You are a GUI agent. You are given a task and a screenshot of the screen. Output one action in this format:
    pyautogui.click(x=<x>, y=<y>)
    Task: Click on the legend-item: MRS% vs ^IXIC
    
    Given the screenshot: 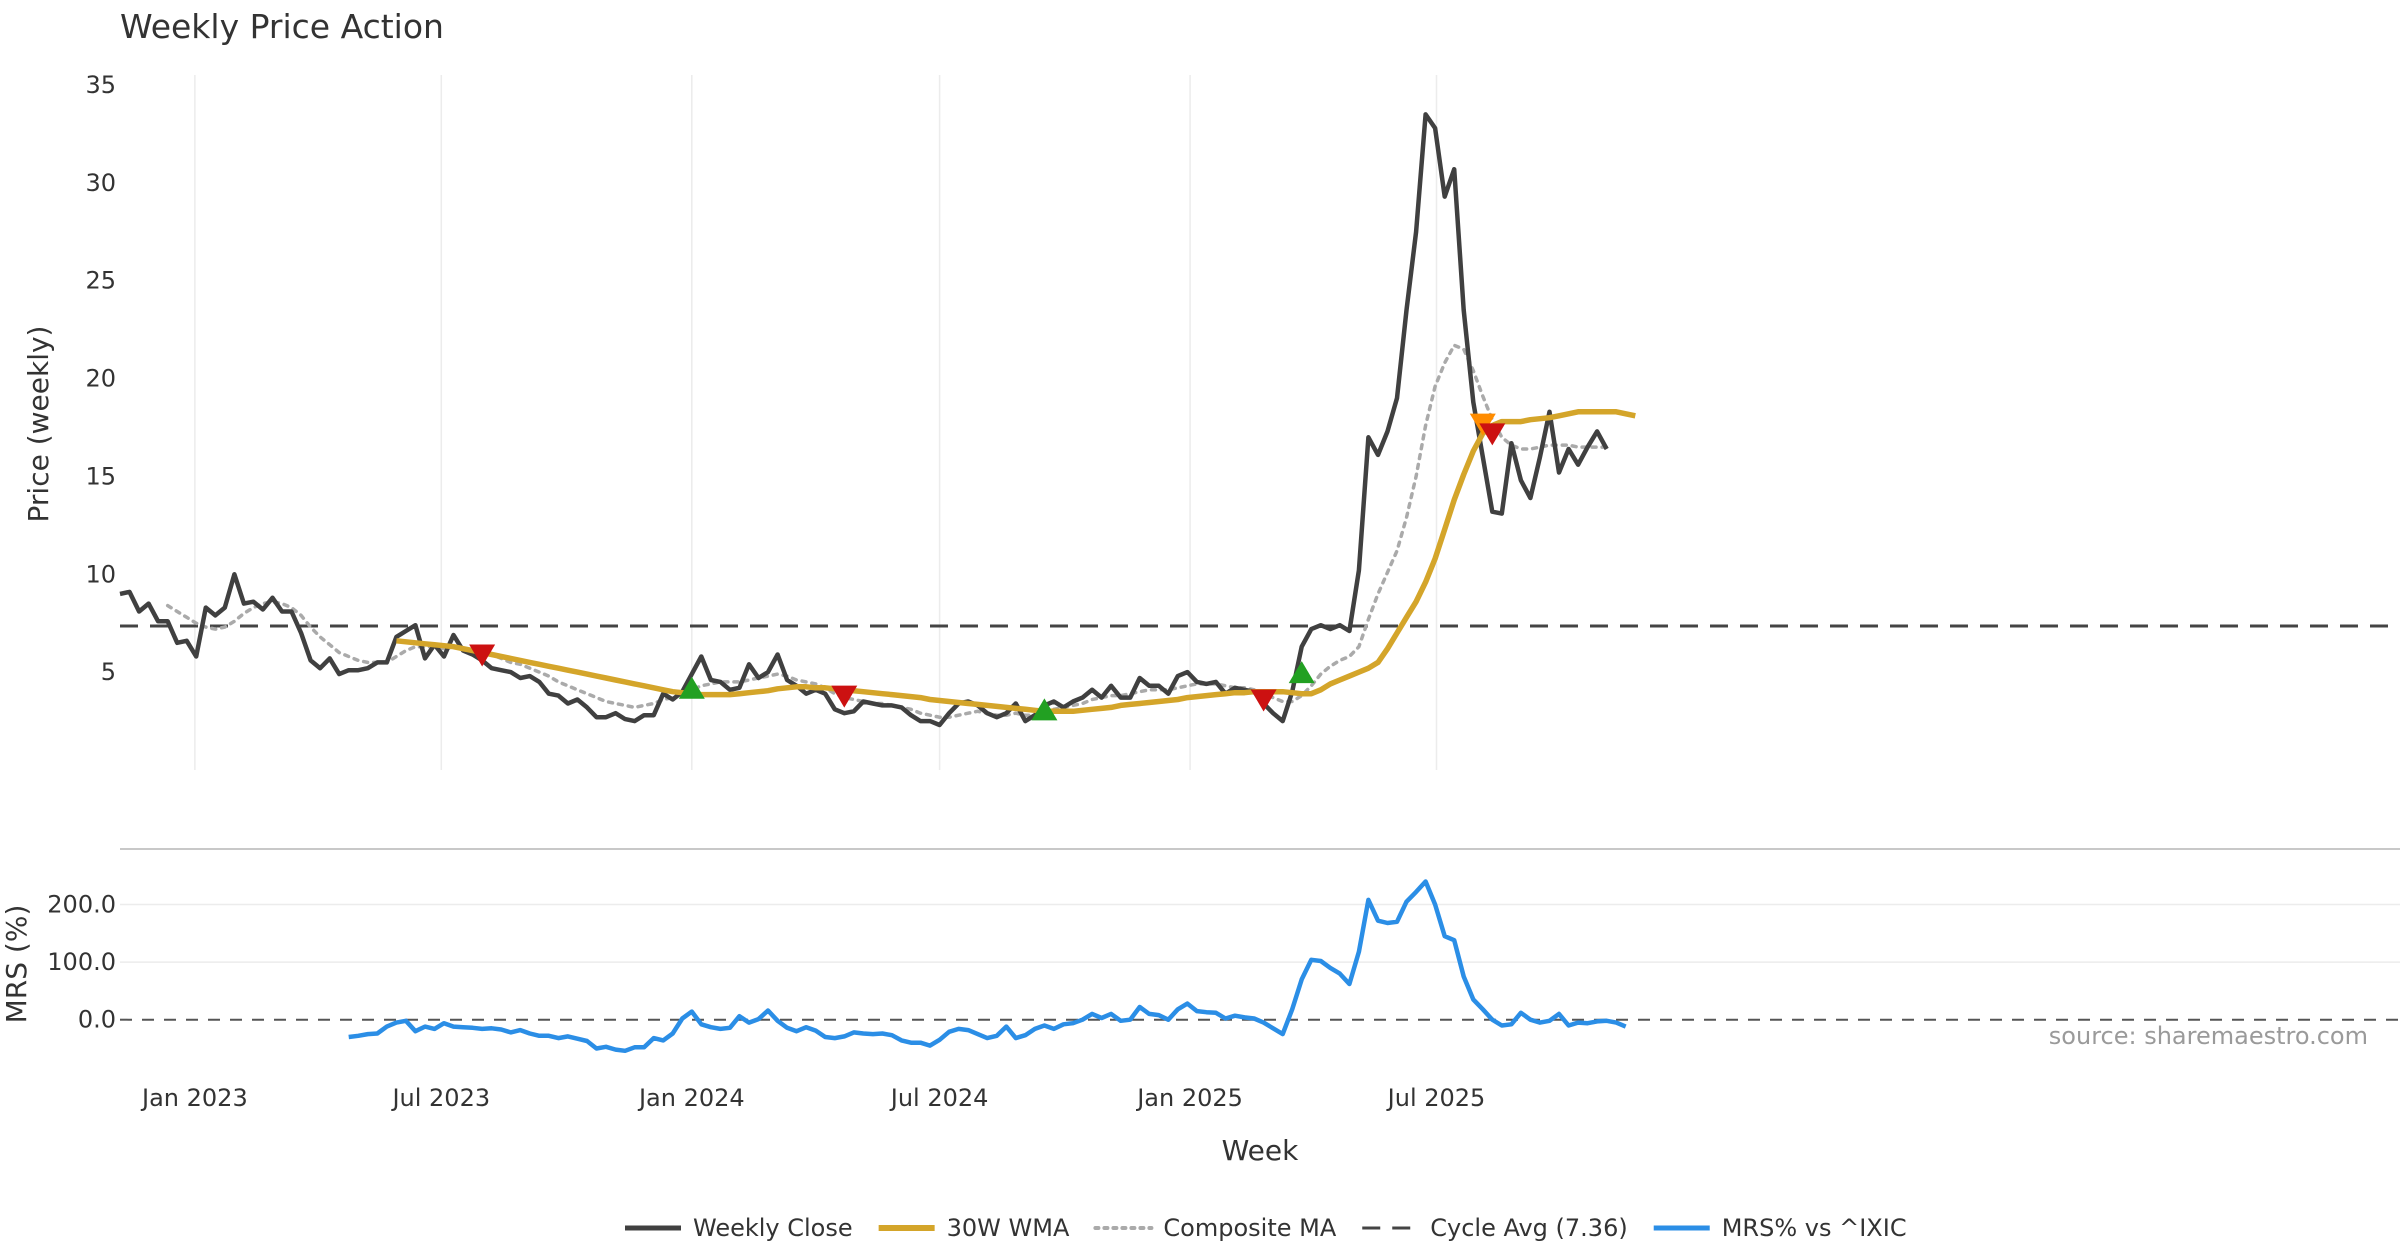 What is the action you would take?
    pyautogui.click(x=1780, y=1228)
    